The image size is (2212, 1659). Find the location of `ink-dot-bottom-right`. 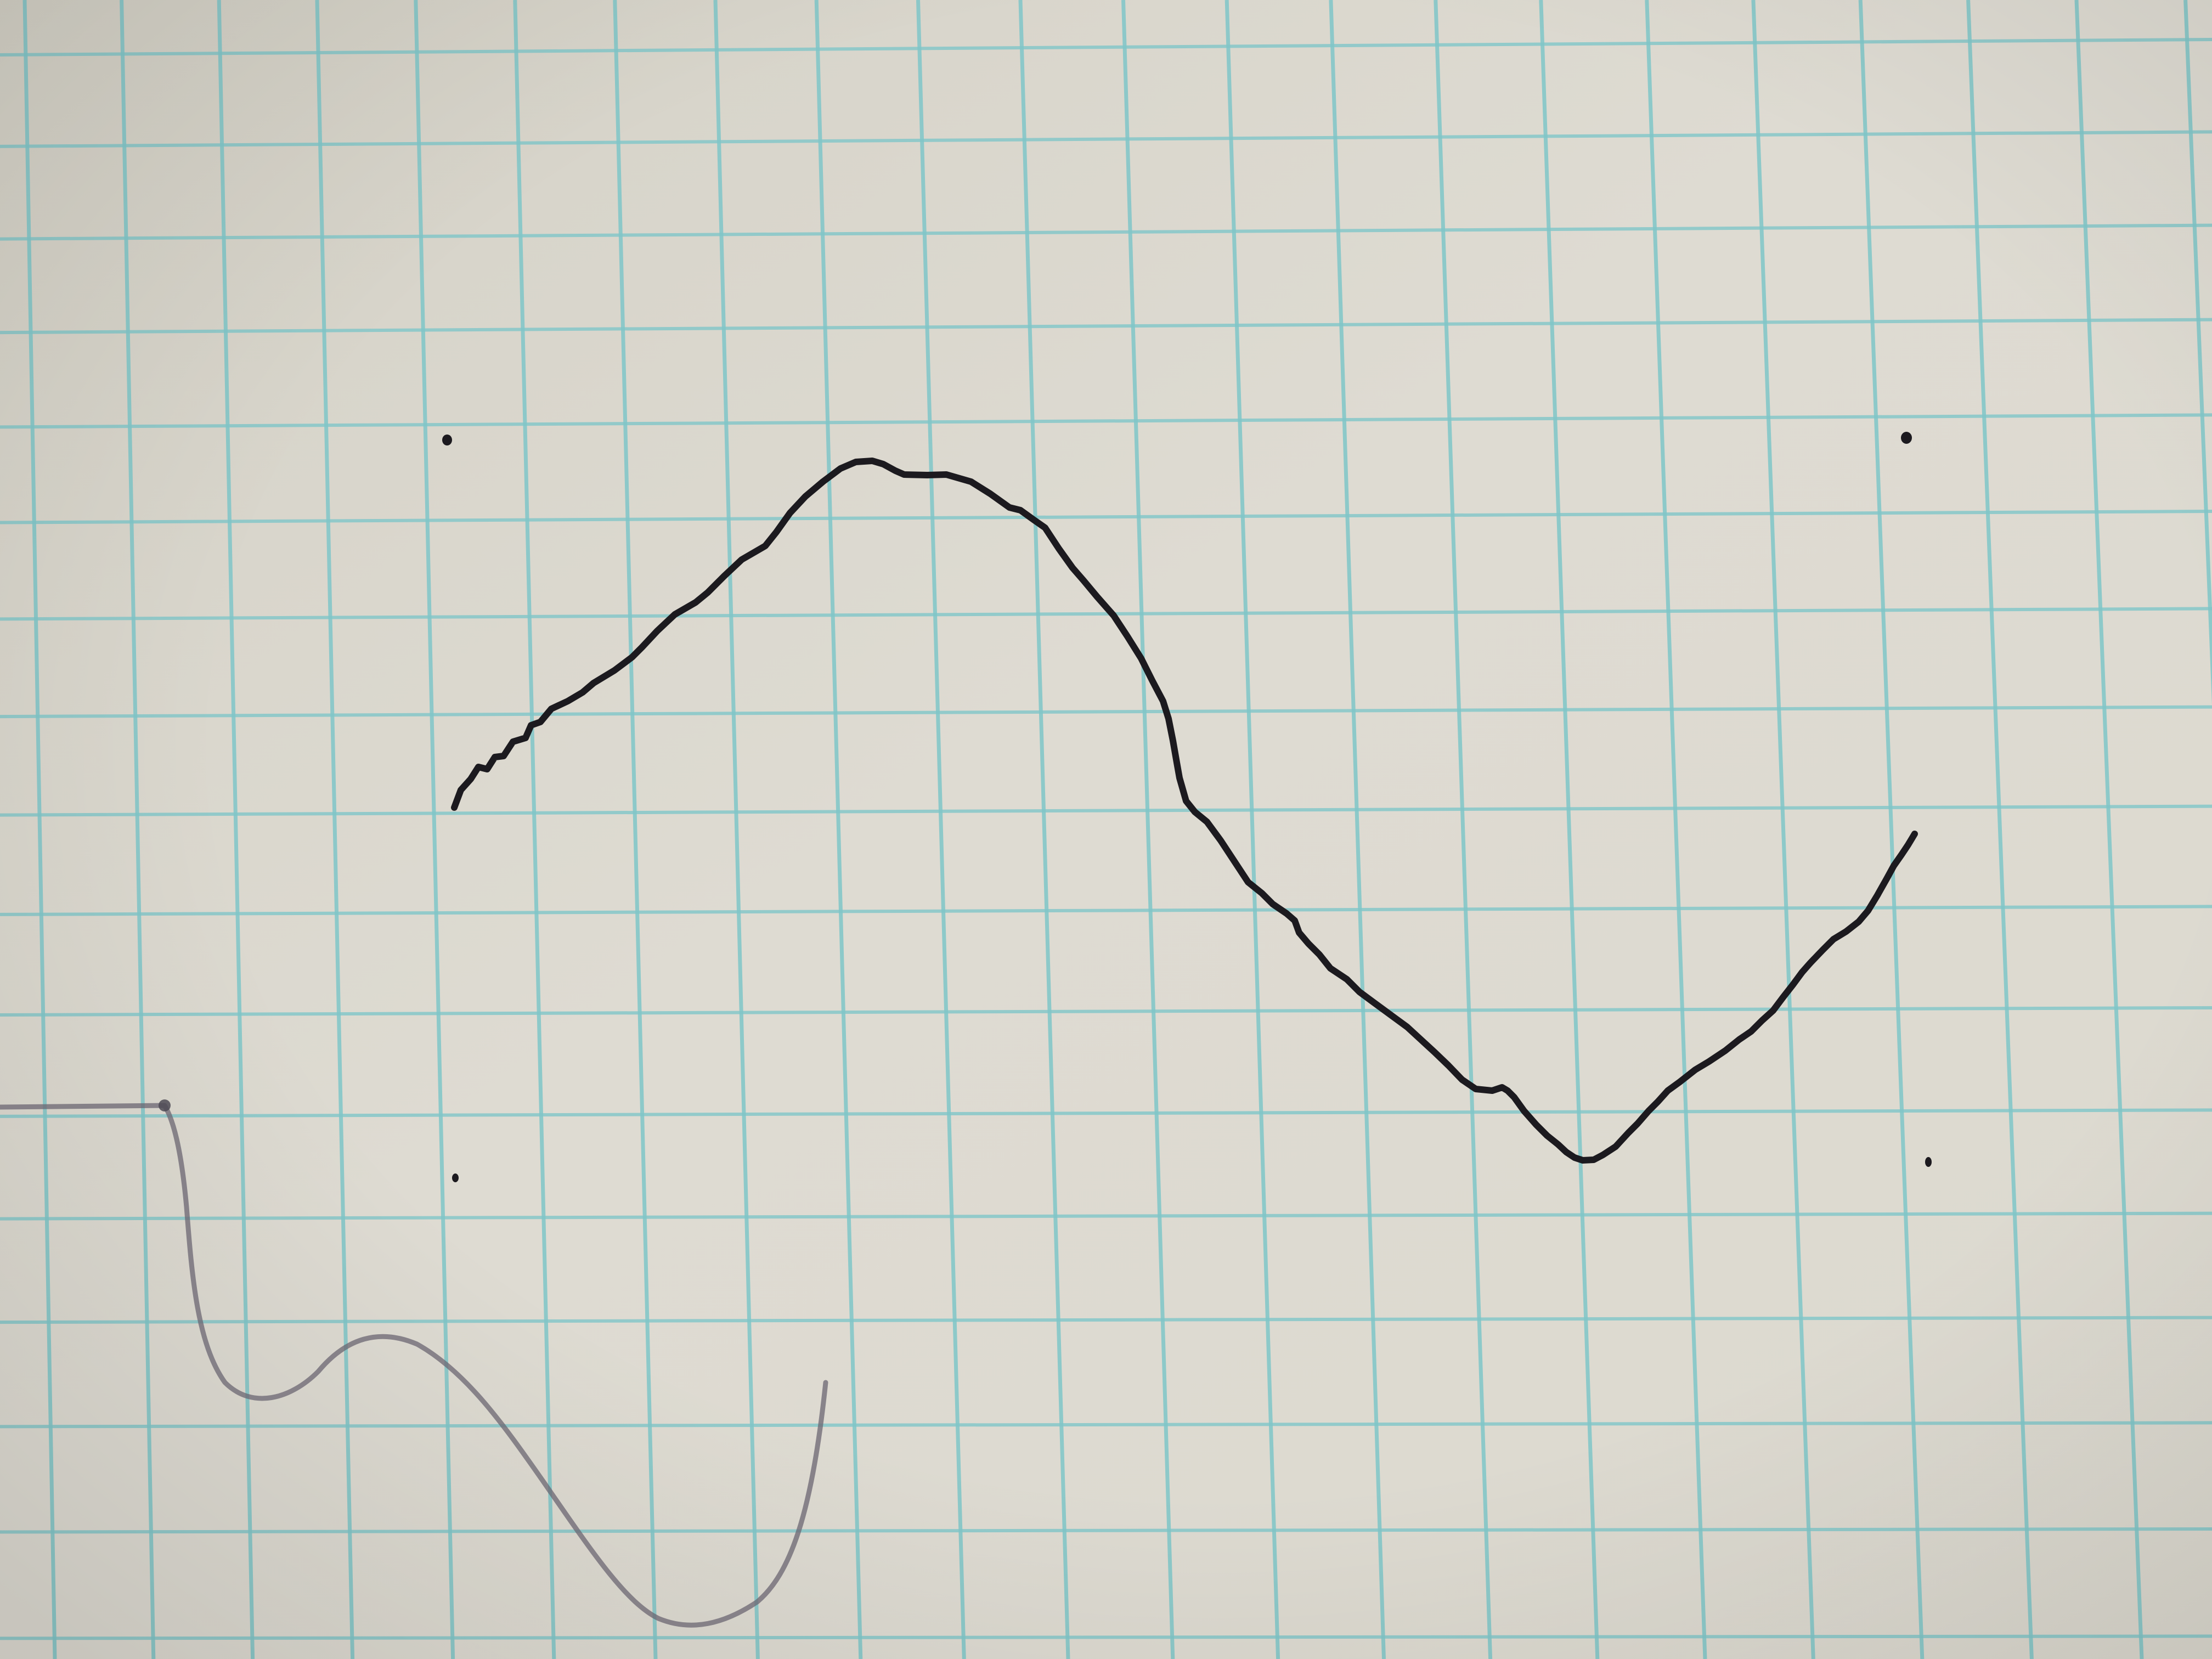

ink-dot-bottom-right is located at coordinates (1929, 1162).